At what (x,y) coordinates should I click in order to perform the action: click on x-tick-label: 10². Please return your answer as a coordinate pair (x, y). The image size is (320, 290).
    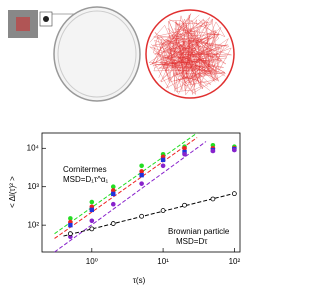
    Looking at the image, I should click on (235, 261).